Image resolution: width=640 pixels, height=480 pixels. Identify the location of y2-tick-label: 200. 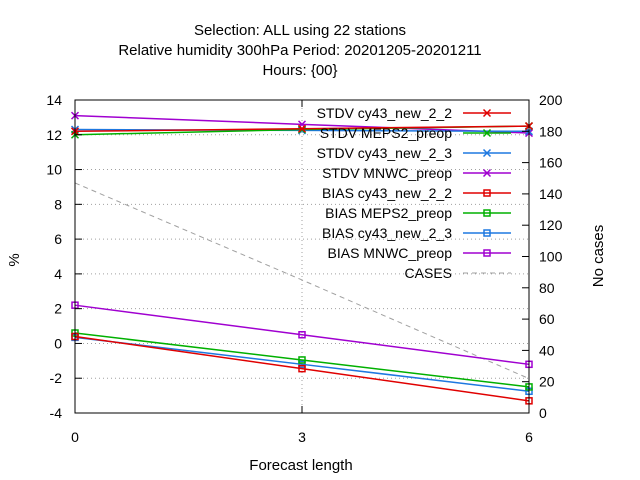
(551, 100).